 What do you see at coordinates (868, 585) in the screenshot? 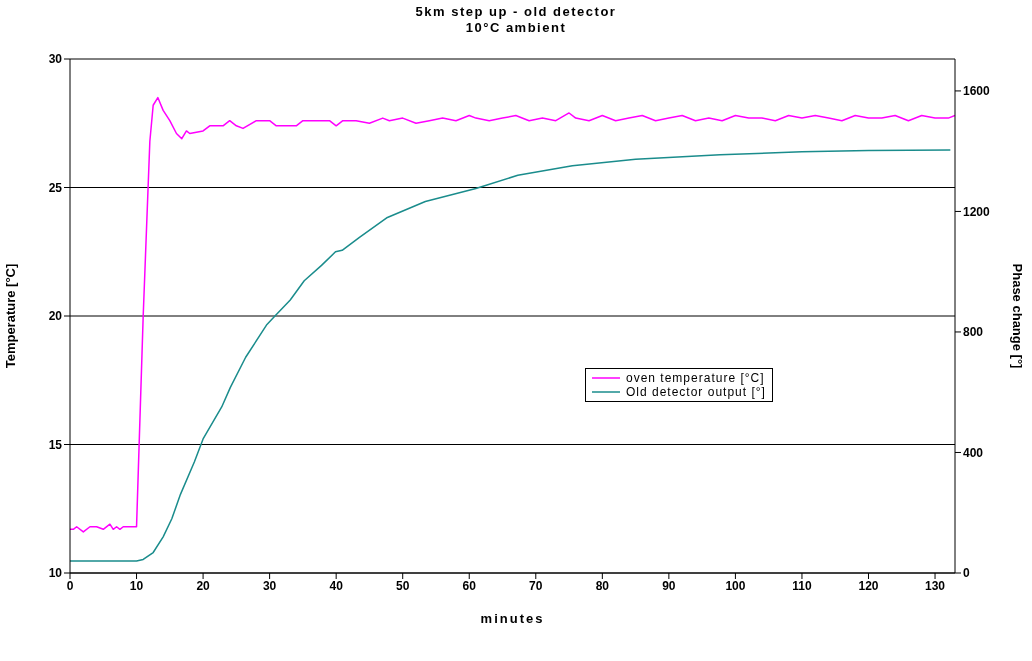
I see `x-tick-label: 120` at bounding box center [868, 585].